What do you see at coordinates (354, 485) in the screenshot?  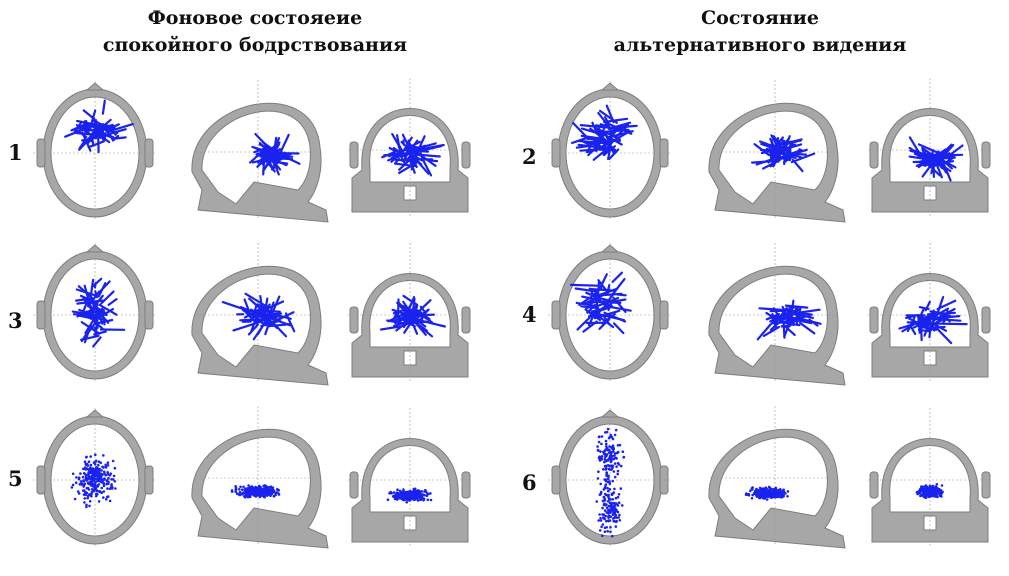 I see `ear-left-shape` at bounding box center [354, 485].